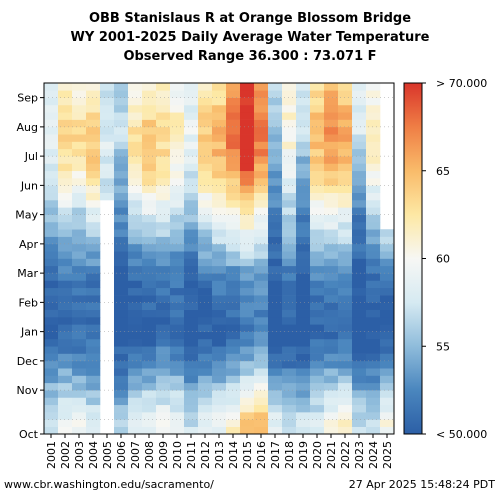 The image size is (500, 500). Describe the element at coordinates (413, 258) in the screenshot. I see `colorbar` at that location.